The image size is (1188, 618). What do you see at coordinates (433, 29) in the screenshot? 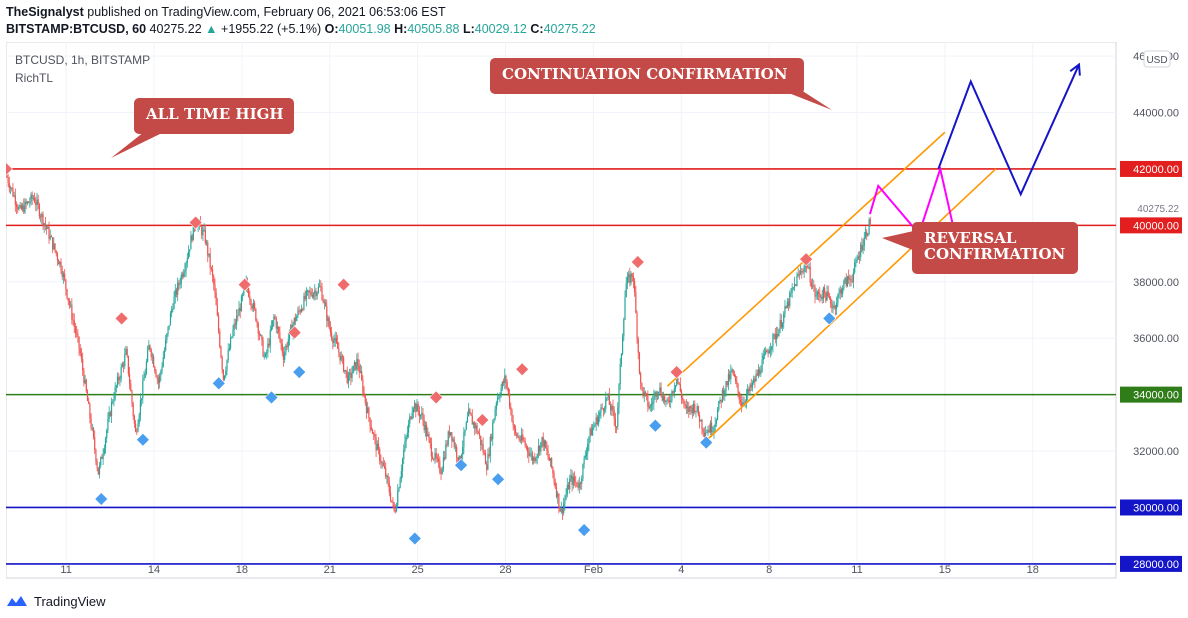
I see `high-value: 40505.88` at bounding box center [433, 29].